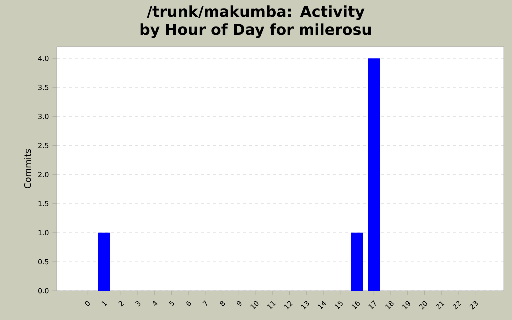  Describe the element at coordinates (256, 22) in the screenshot. I see `chart-title: /trunk/makumba: Activity by Hour of Day for milerosu` at that location.